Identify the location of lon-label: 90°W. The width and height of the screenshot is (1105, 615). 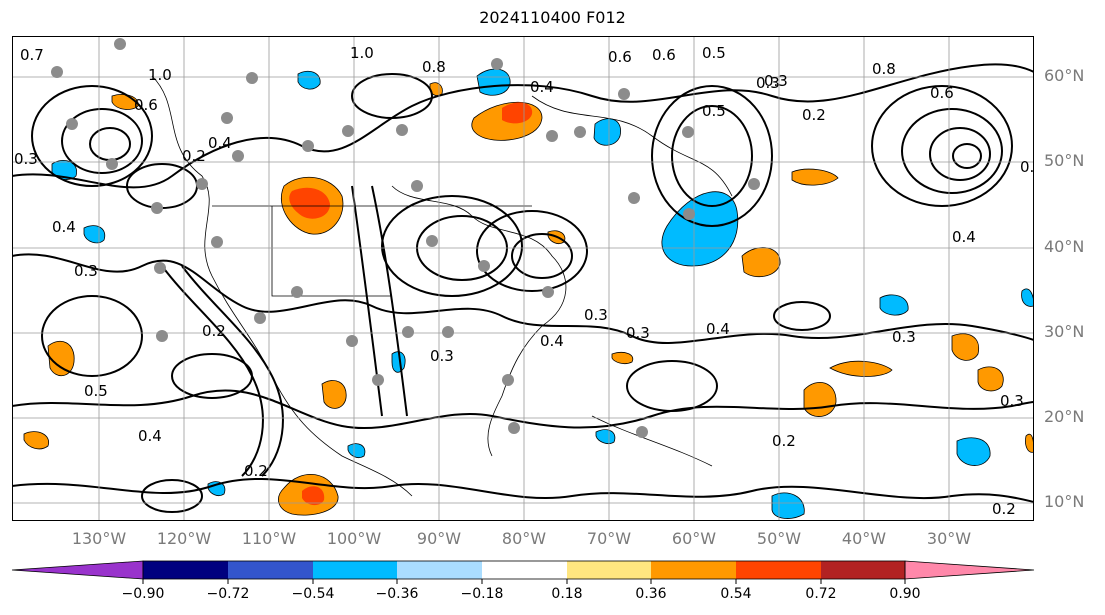
(439, 538).